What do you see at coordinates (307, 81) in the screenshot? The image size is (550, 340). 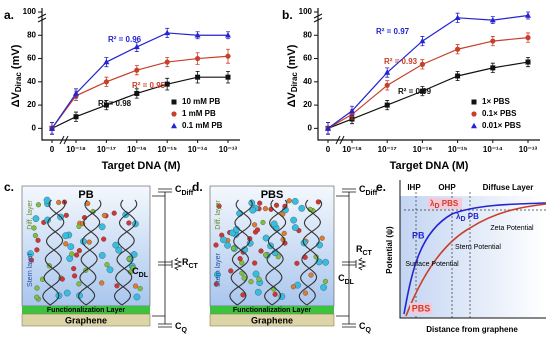 I see `y-tick-label: 40` at bounding box center [307, 81].